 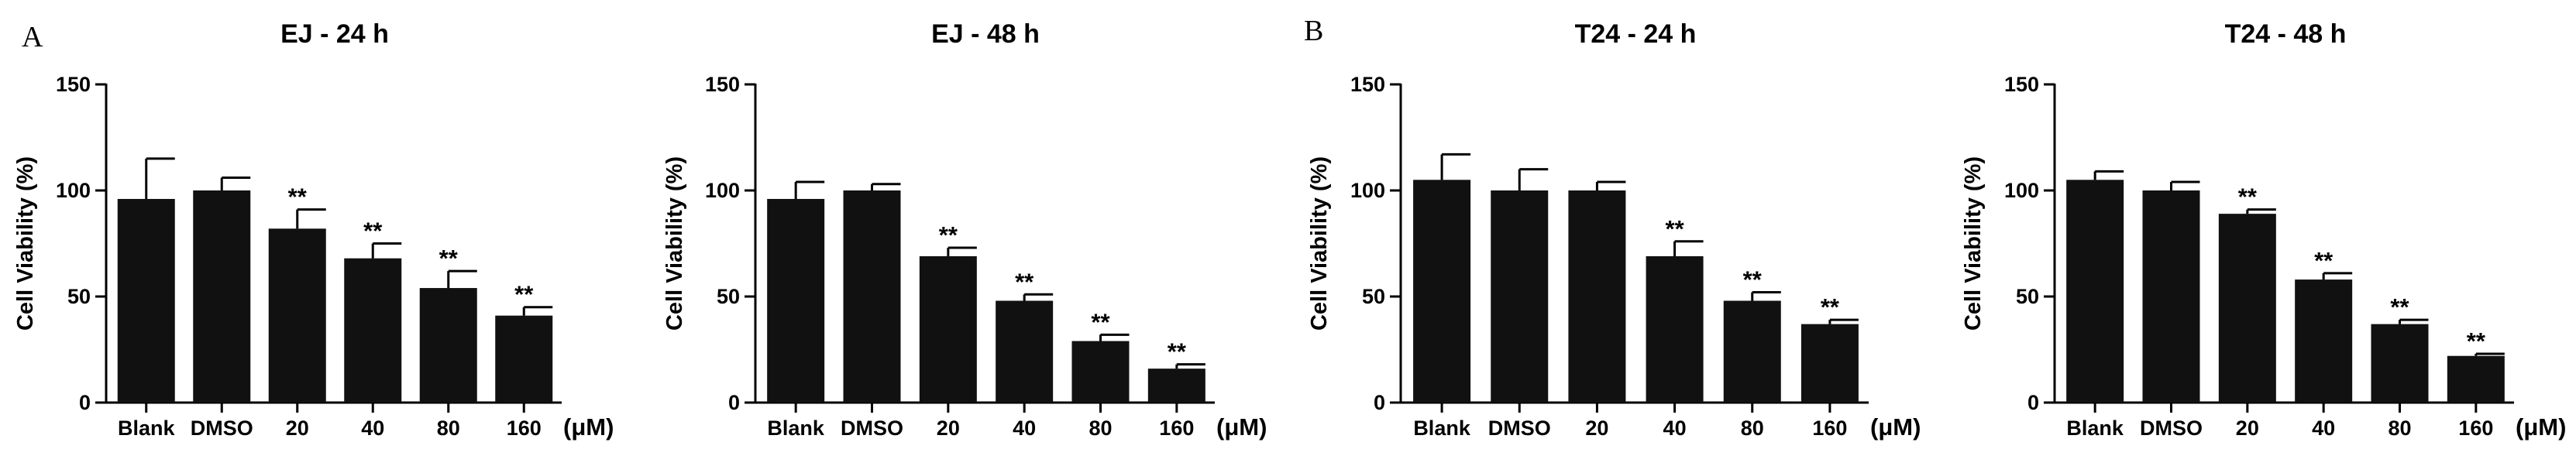 What do you see at coordinates (1313, 31) in the screenshot?
I see `panel-label-b: B` at bounding box center [1313, 31].